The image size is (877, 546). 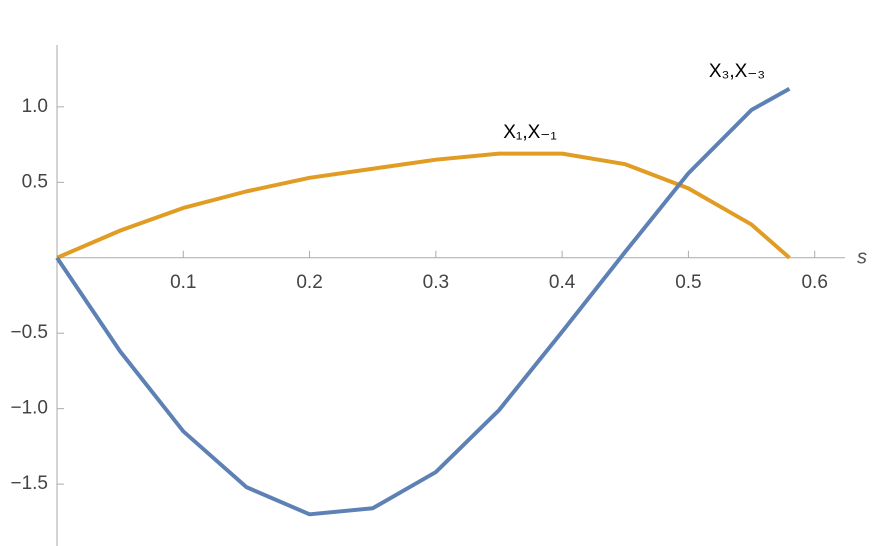 I want to click on y-tick-label: −1.0, so click(x=29, y=408).